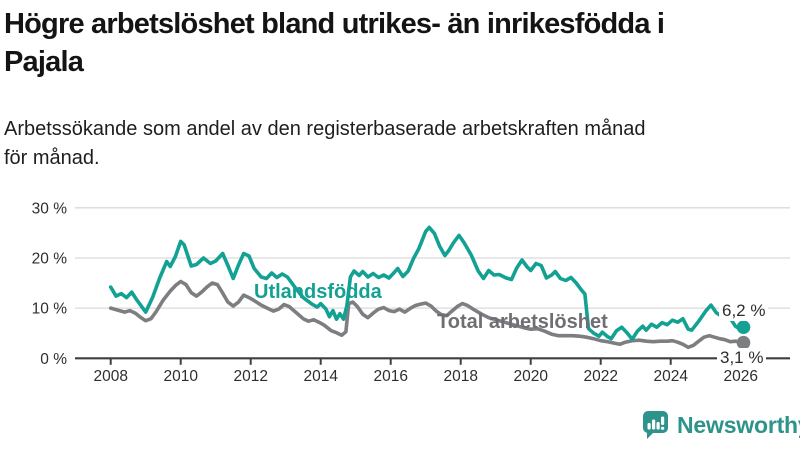  What do you see at coordinates (742, 358) in the screenshot?
I see `end-value-label-total: 3,1 %` at bounding box center [742, 358].